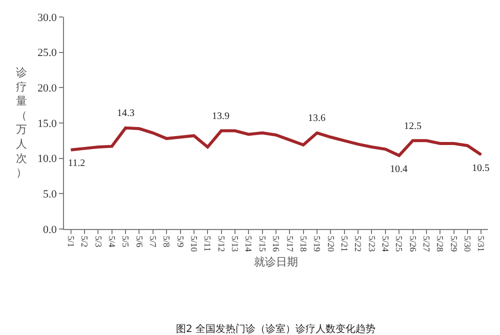 The image size is (500, 335). I want to click on data-label: 12.5, so click(413, 126).